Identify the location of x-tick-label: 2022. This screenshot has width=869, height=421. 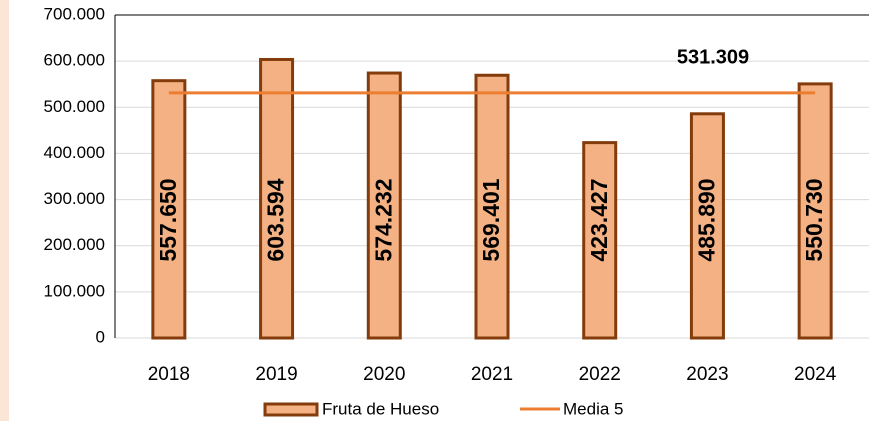
(600, 374).